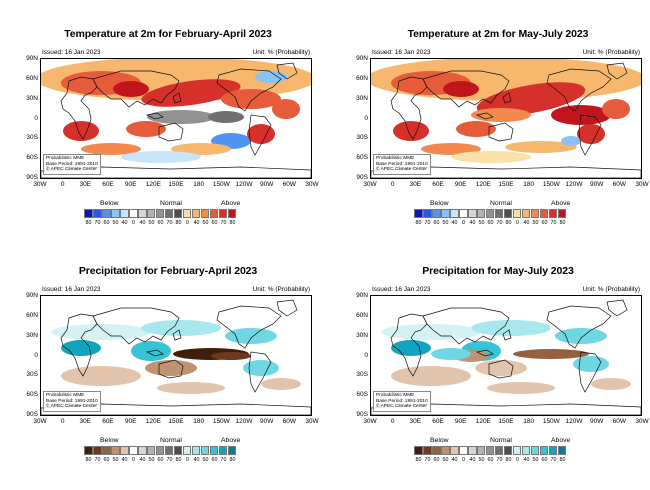  What do you see at coordinates (402, 164) in the screenshot?
I see `info-line: Base Period: 1991-2010` at bounding box center [402, 164].